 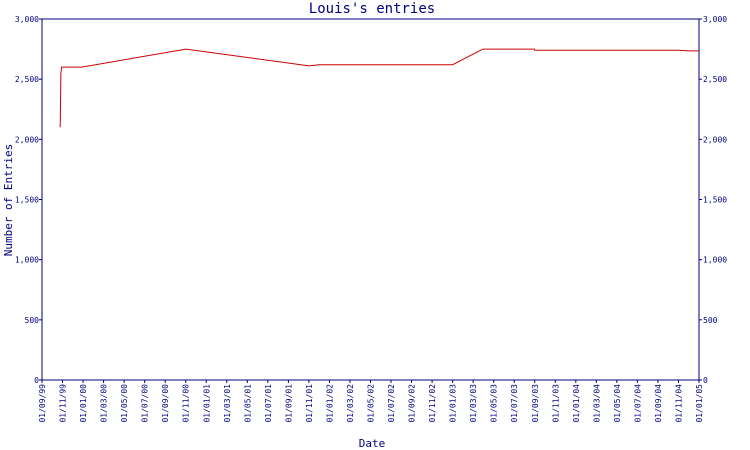 What do you see at coordinates (678, 403) in the screenshot?
I see `x-tick-label: 01/11/04` at bounding box center [678, 403].